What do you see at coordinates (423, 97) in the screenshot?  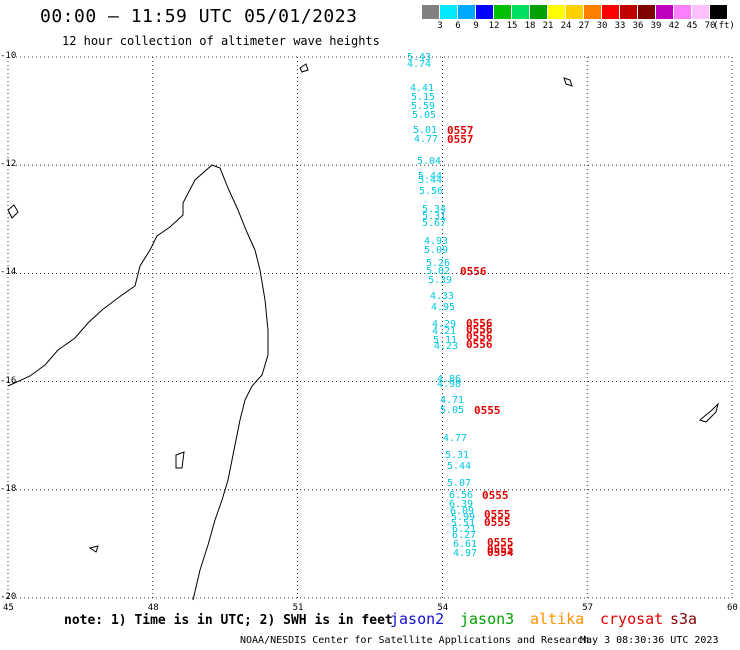 I see `wave-height-value: 5.15` at bounding box center [423, 97].